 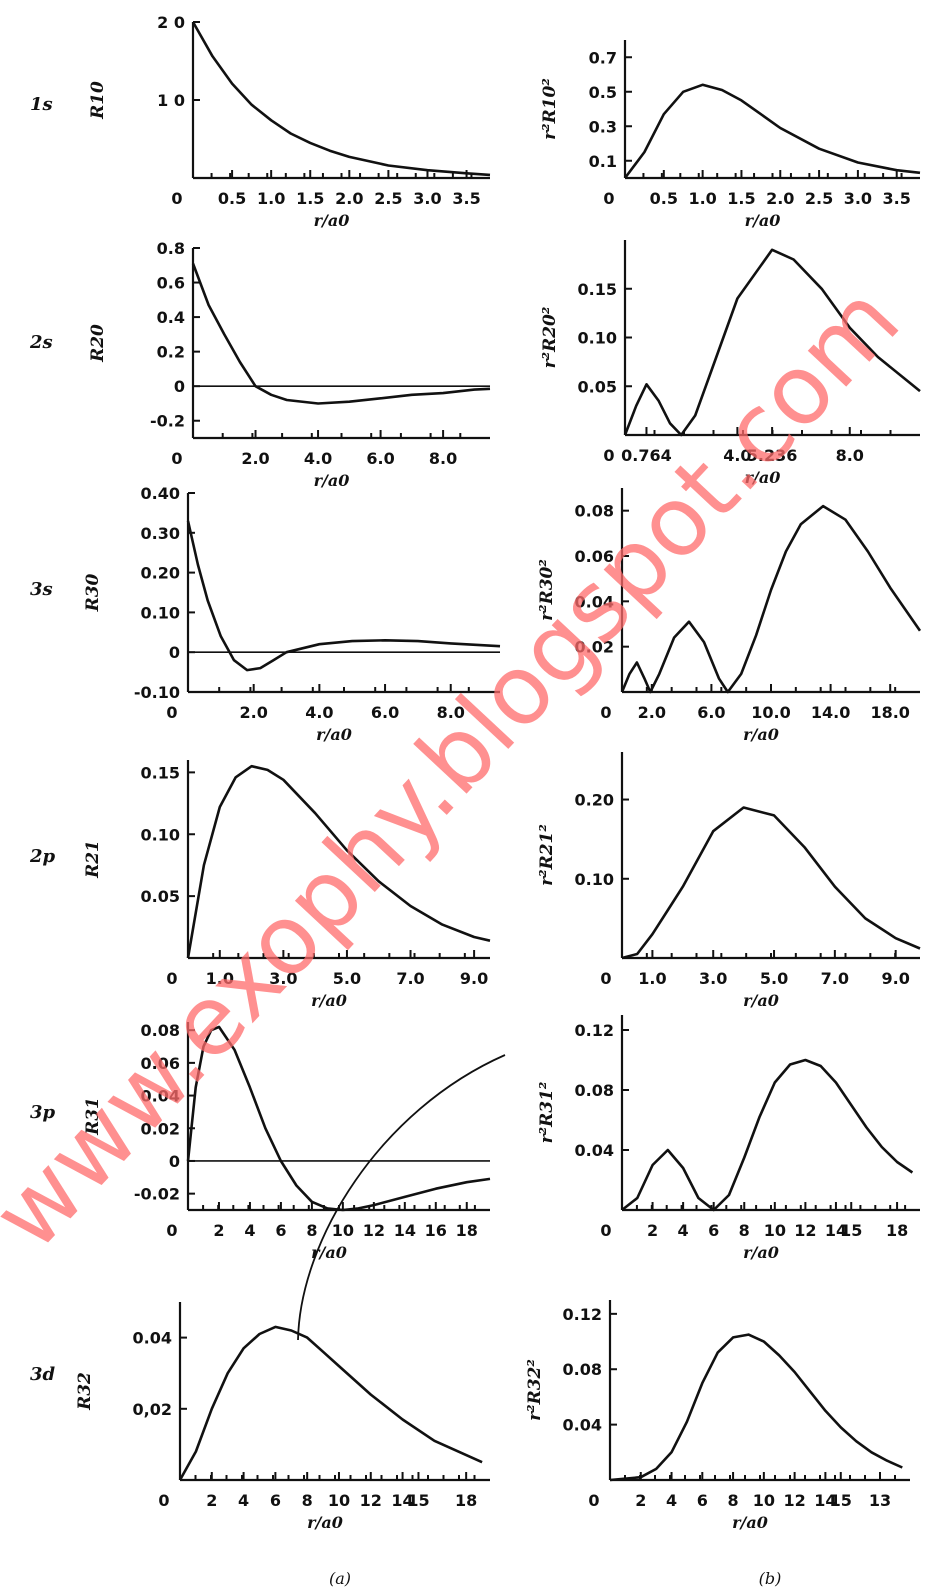 What do you see at coordinates (42, 856) in the screenshot?
I see `row-label-2p: 2p` at bounding box center [42, 856].